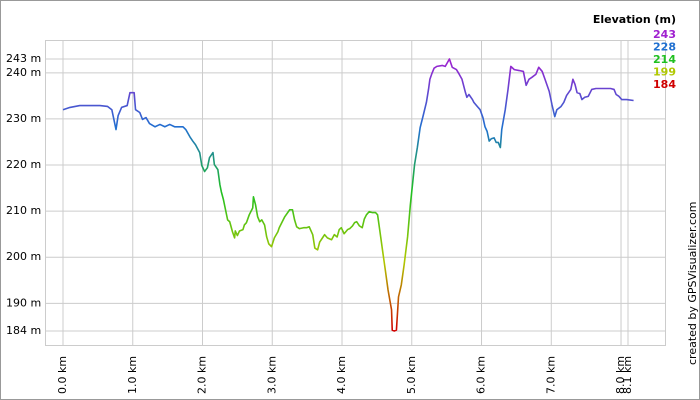 Image resolution: width=700 pixels, height=400 pixels. Describe the element at coordinates (271, 375) in the screenshot. I see `x-tick-label: 3.0 km` at that location.